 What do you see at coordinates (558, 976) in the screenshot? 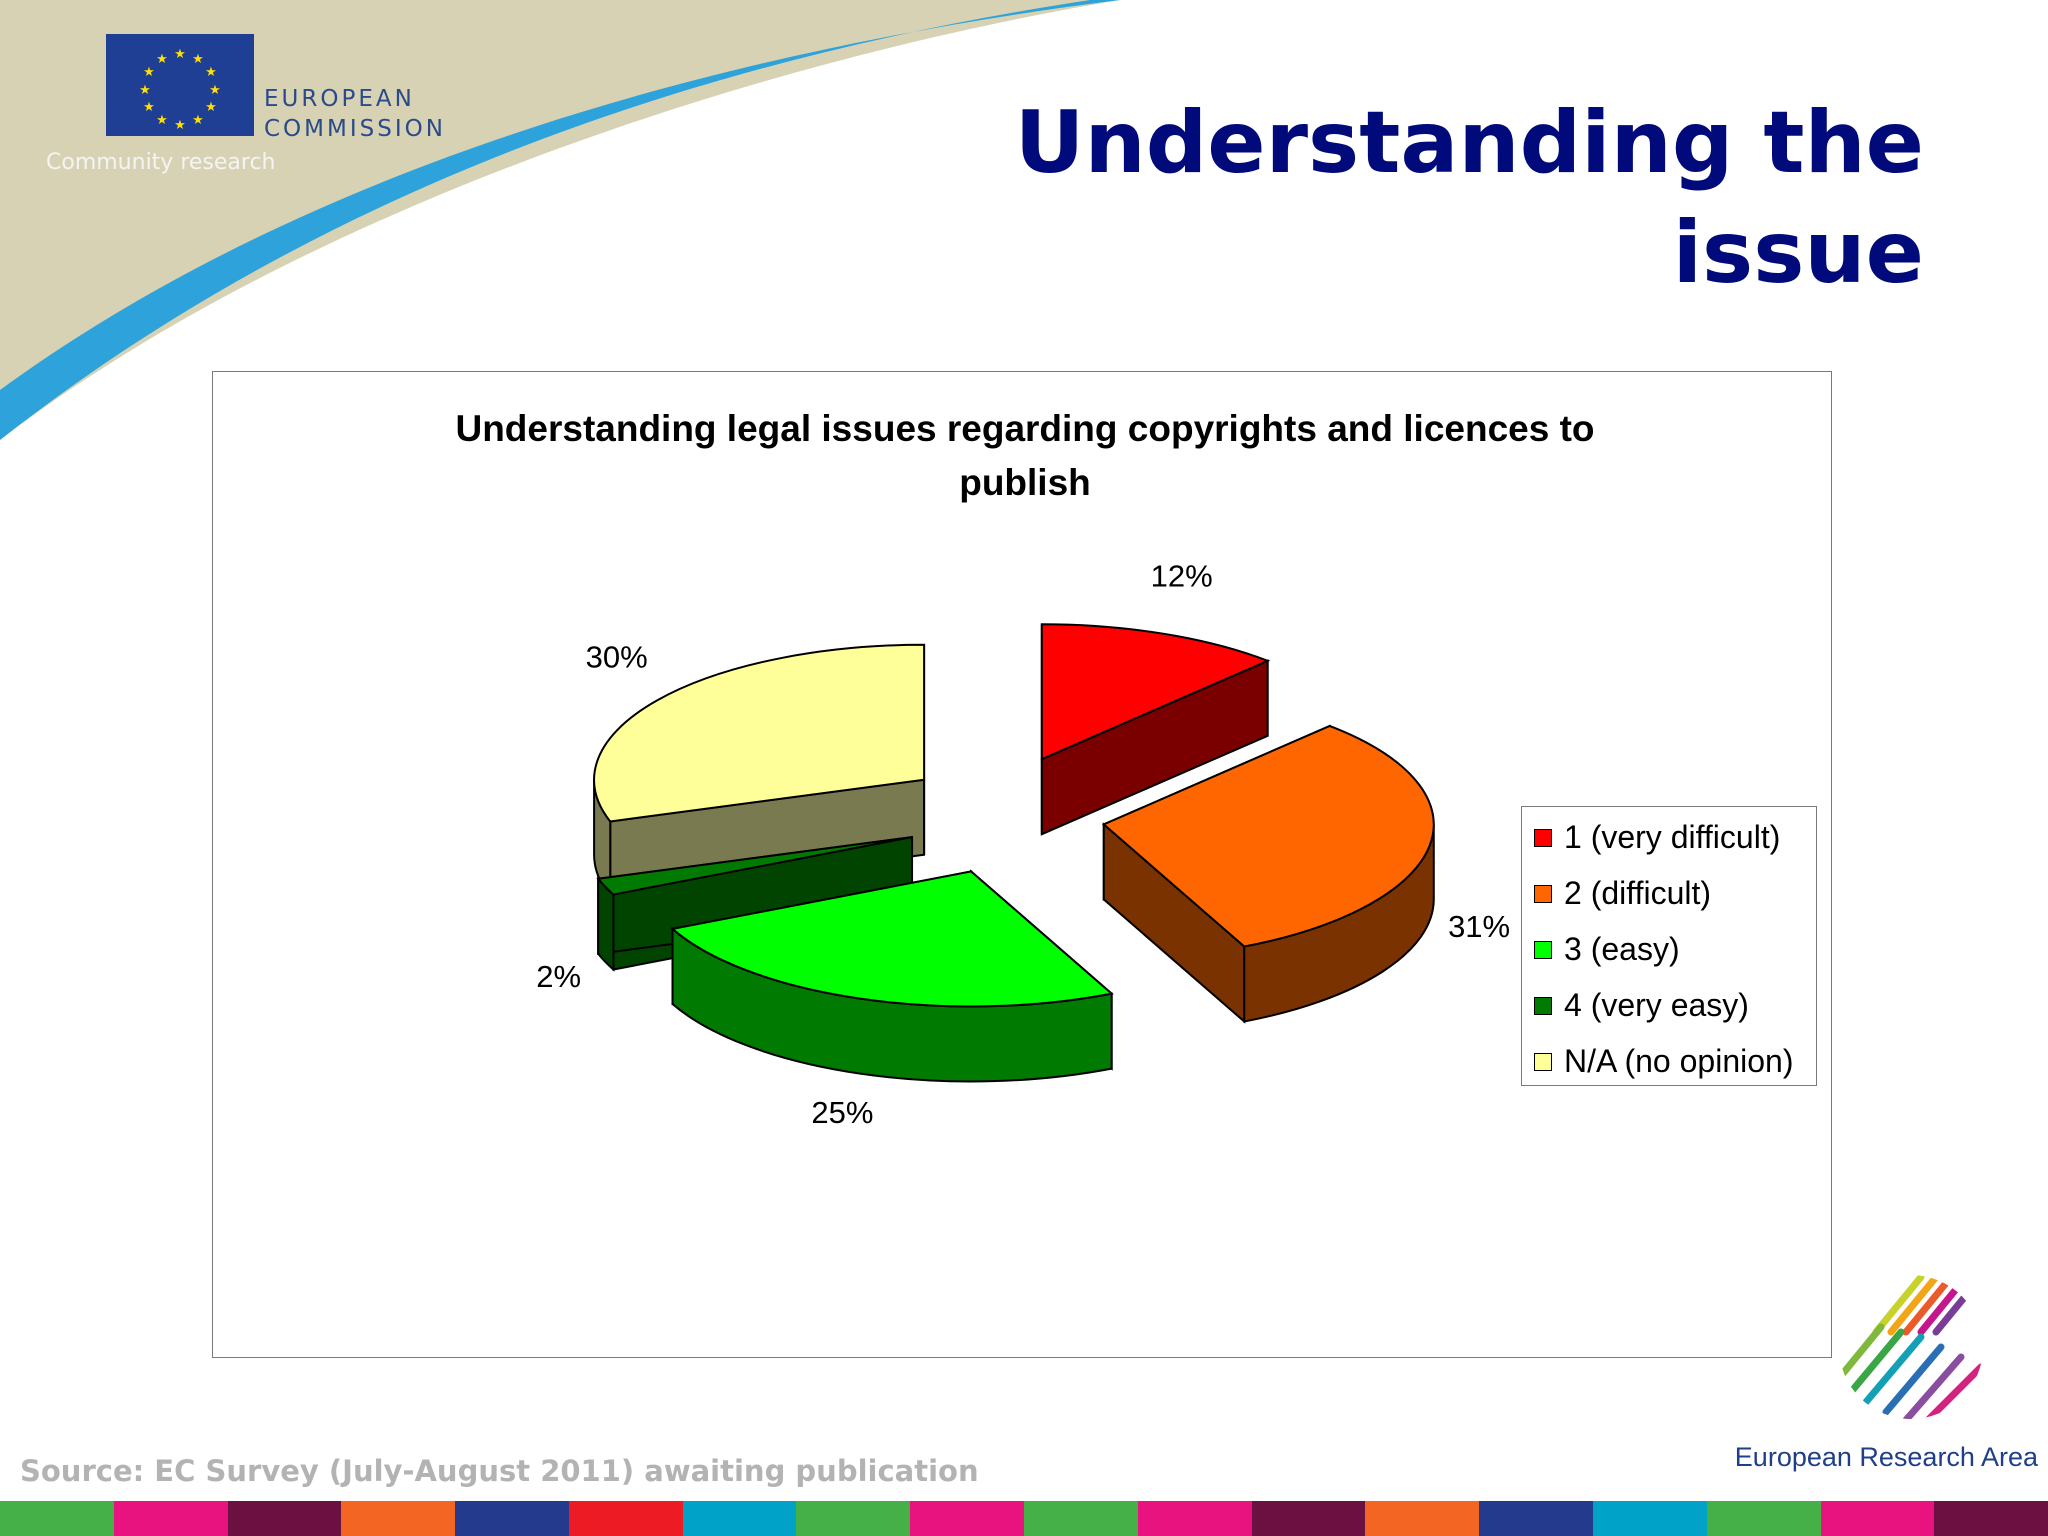
I see `pie-data-label: 2%` at bounding box center [558, 976].